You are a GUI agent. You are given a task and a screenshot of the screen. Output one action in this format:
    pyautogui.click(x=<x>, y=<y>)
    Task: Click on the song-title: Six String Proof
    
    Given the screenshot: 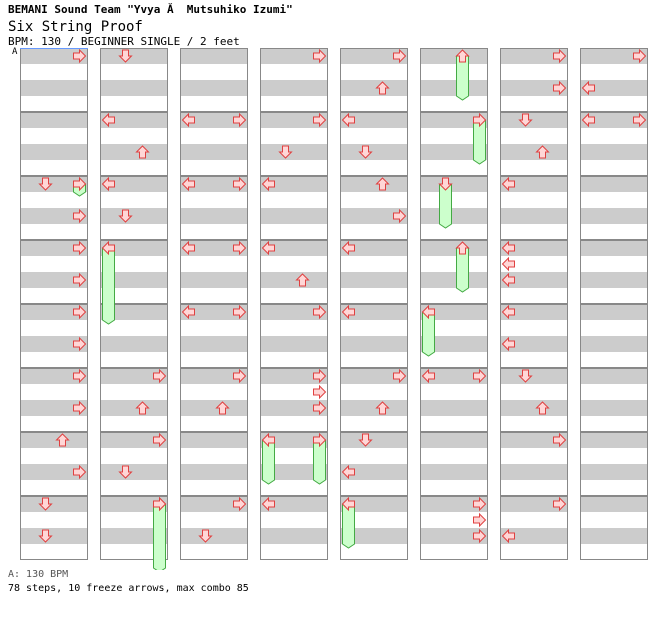 What is the action you would take?
    pyautogui.click(x=75, y=27)
    